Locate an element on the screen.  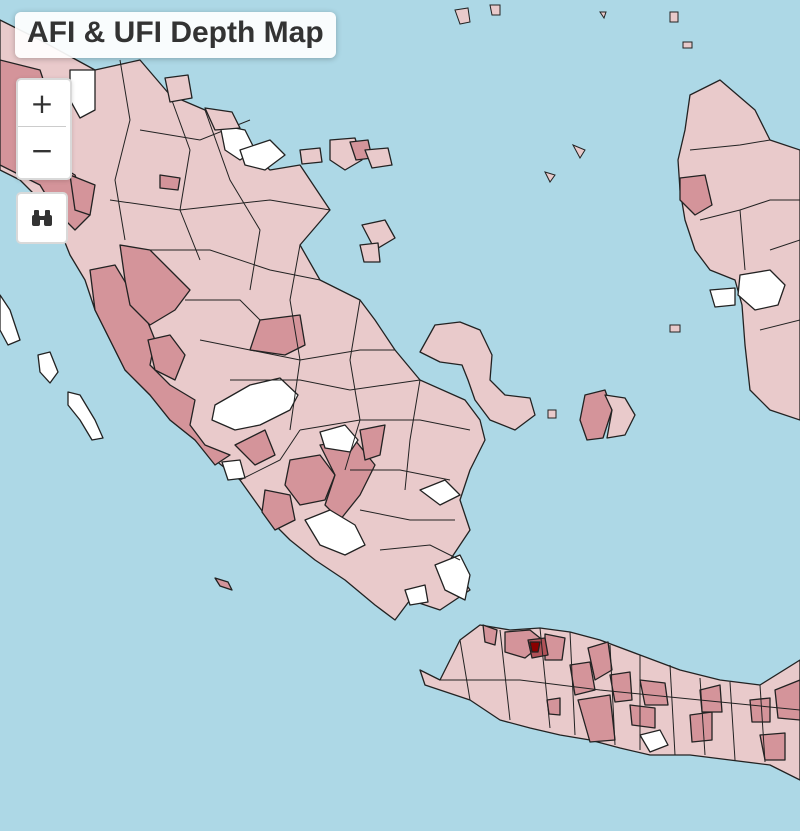
binoculars-icon is located at coordinates (42, 218).